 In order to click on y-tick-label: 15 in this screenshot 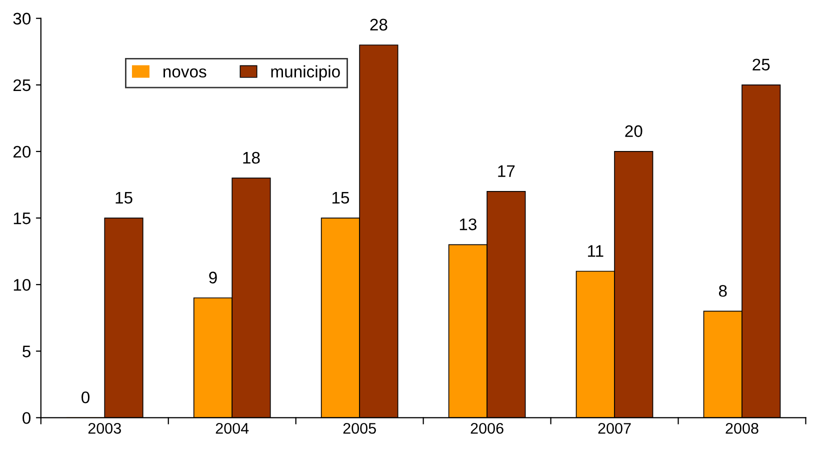, I will do `click(22, 218)`.